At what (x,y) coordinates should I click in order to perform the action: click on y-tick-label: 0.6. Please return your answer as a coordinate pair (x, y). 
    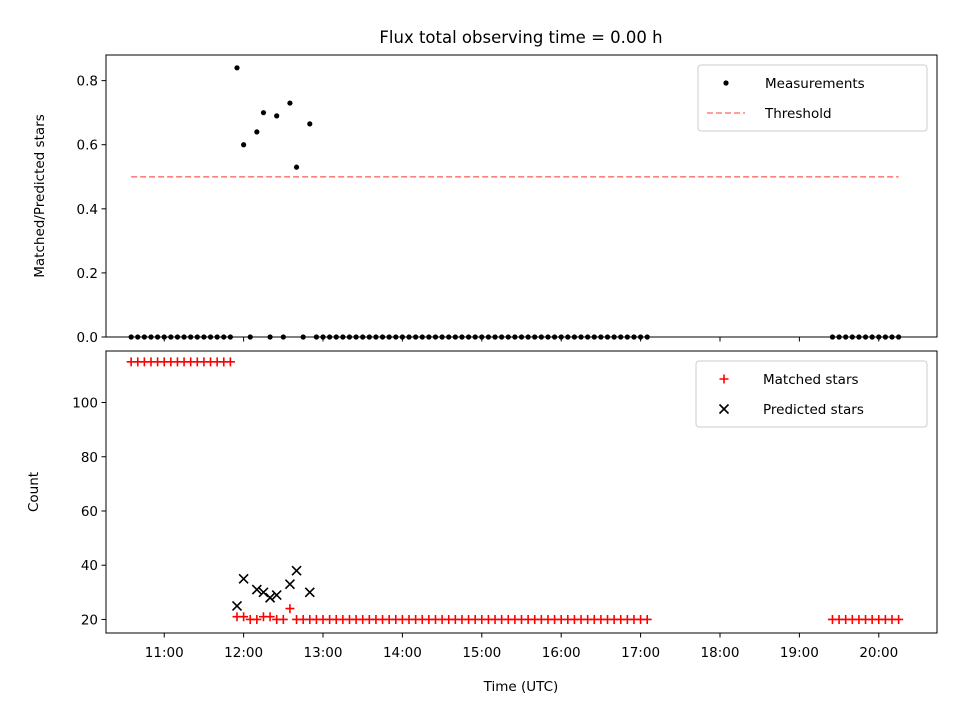
    Looking at the image, I should click on (87, 146).